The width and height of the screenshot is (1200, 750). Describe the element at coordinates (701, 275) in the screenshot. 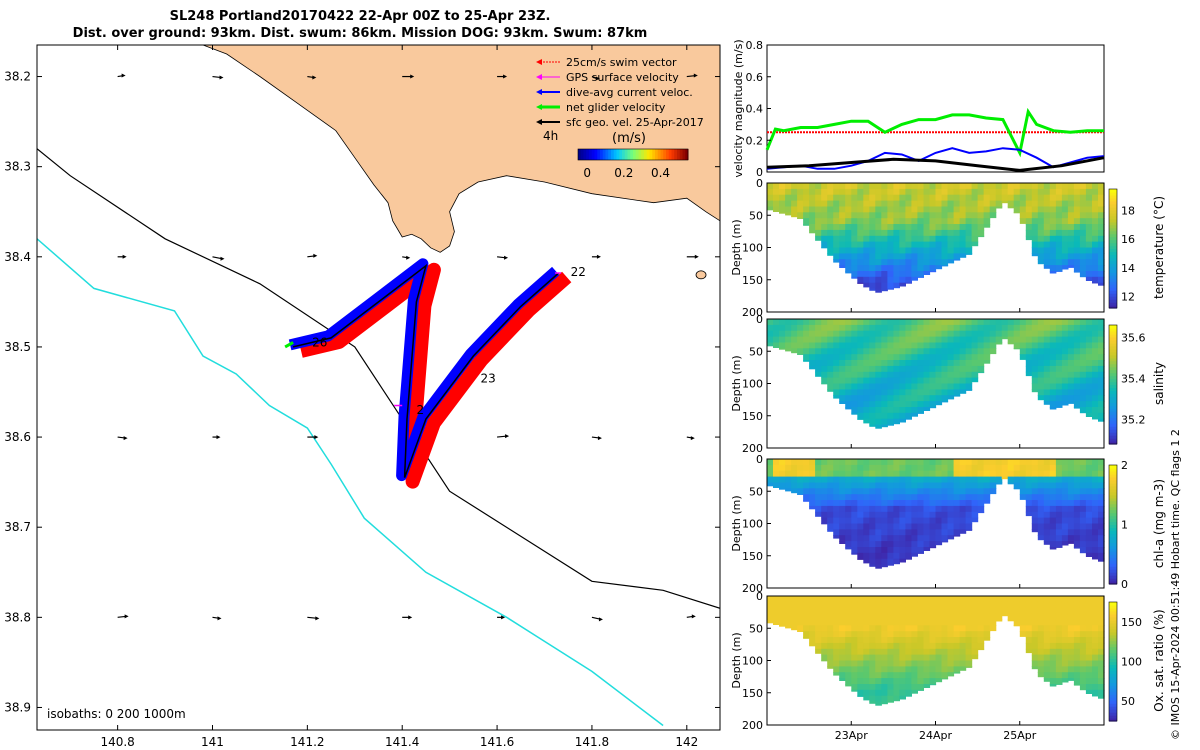

I see `island-shape` at that location.